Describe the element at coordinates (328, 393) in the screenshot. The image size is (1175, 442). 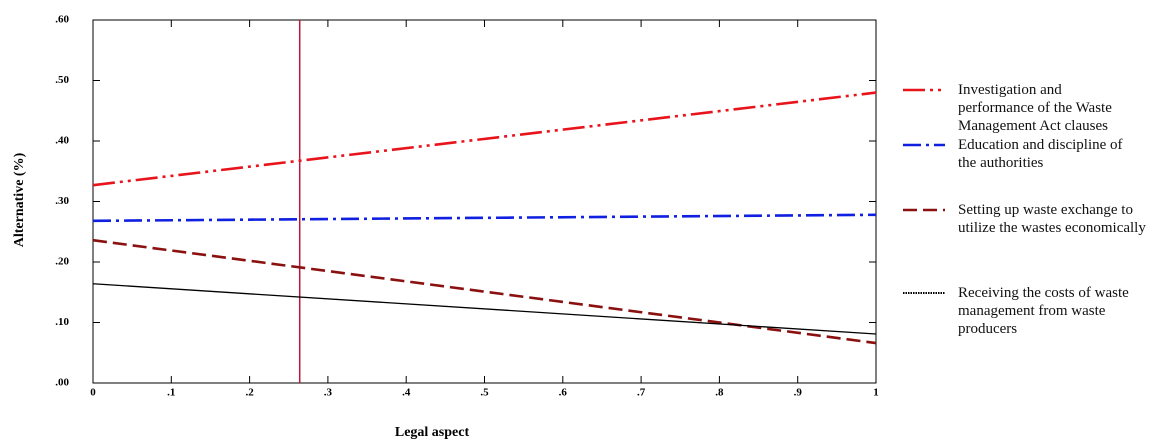
I see `x-tick-label: .3` at that location.